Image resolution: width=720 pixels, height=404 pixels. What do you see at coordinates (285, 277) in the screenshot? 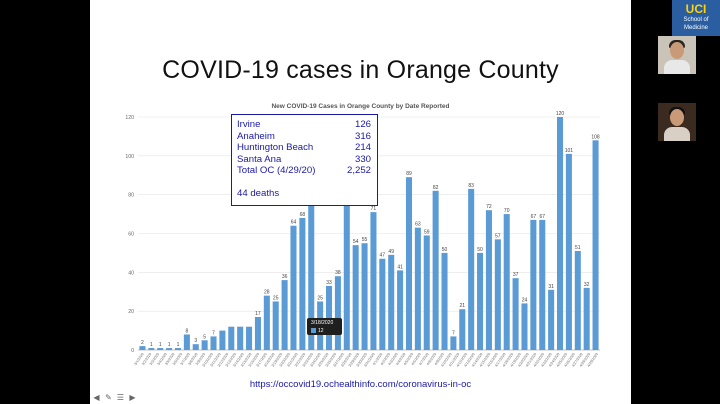
I see `data-label: 36` at bounding box center [285, 277].